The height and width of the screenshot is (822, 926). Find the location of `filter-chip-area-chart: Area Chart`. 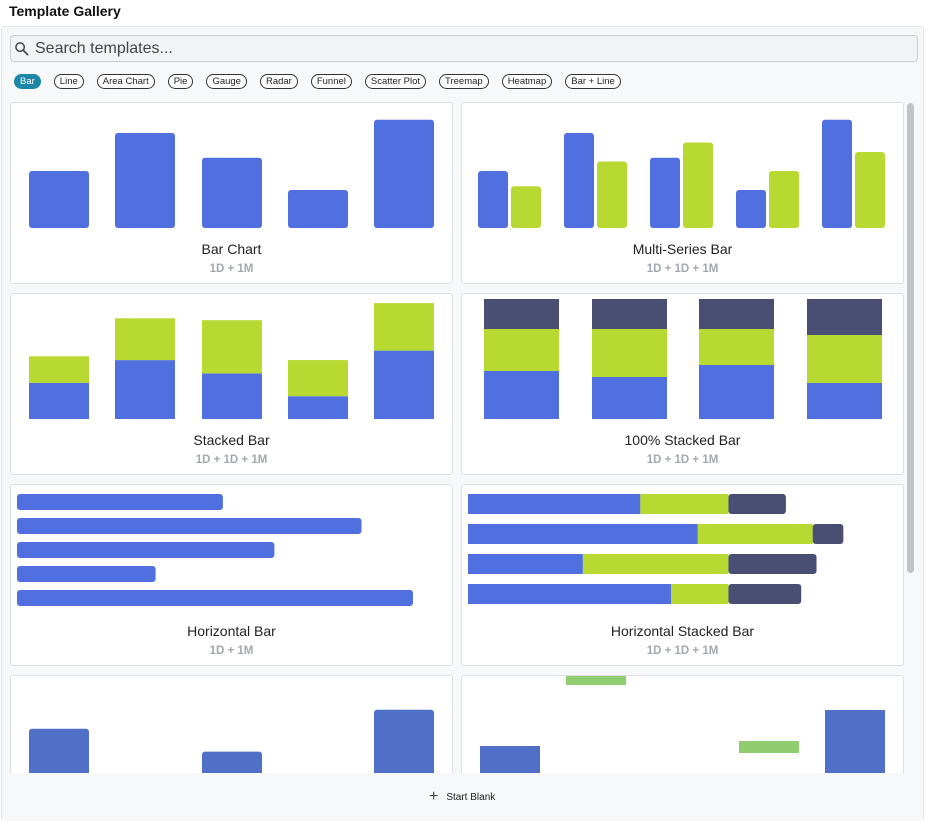

filter-chip-area-chart: Area Chart is located at coordinates (125, 81).